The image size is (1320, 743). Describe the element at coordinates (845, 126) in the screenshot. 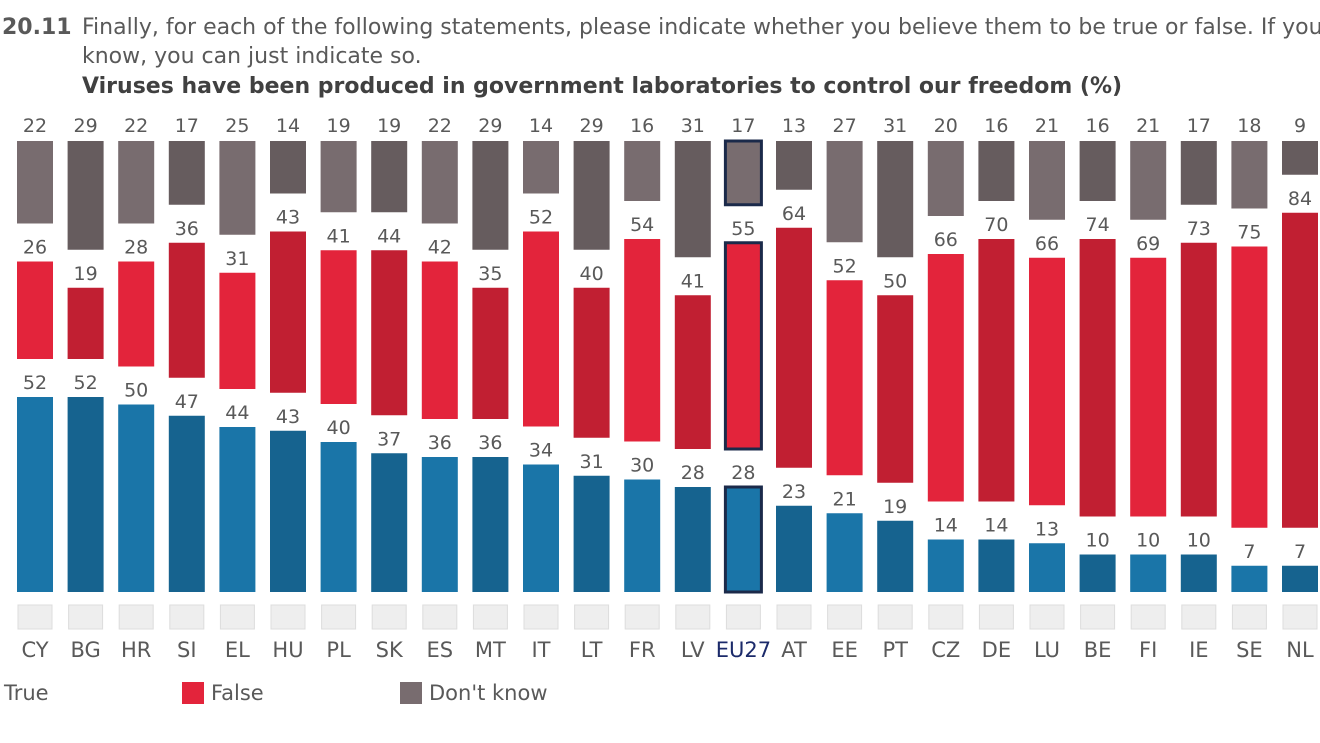

I see `value-label: 27` at that location.